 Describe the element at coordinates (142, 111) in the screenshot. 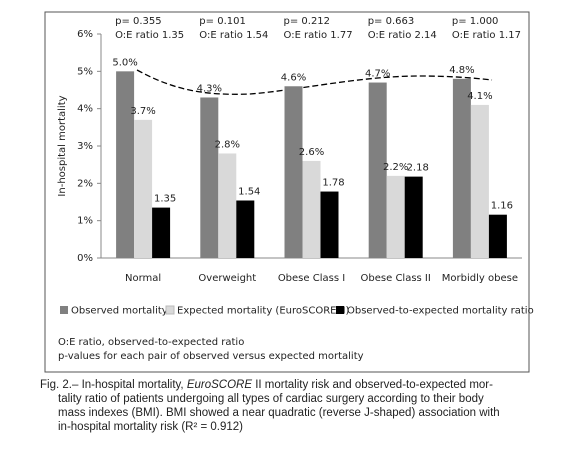

I see `data-label: 3.7%` at that location.